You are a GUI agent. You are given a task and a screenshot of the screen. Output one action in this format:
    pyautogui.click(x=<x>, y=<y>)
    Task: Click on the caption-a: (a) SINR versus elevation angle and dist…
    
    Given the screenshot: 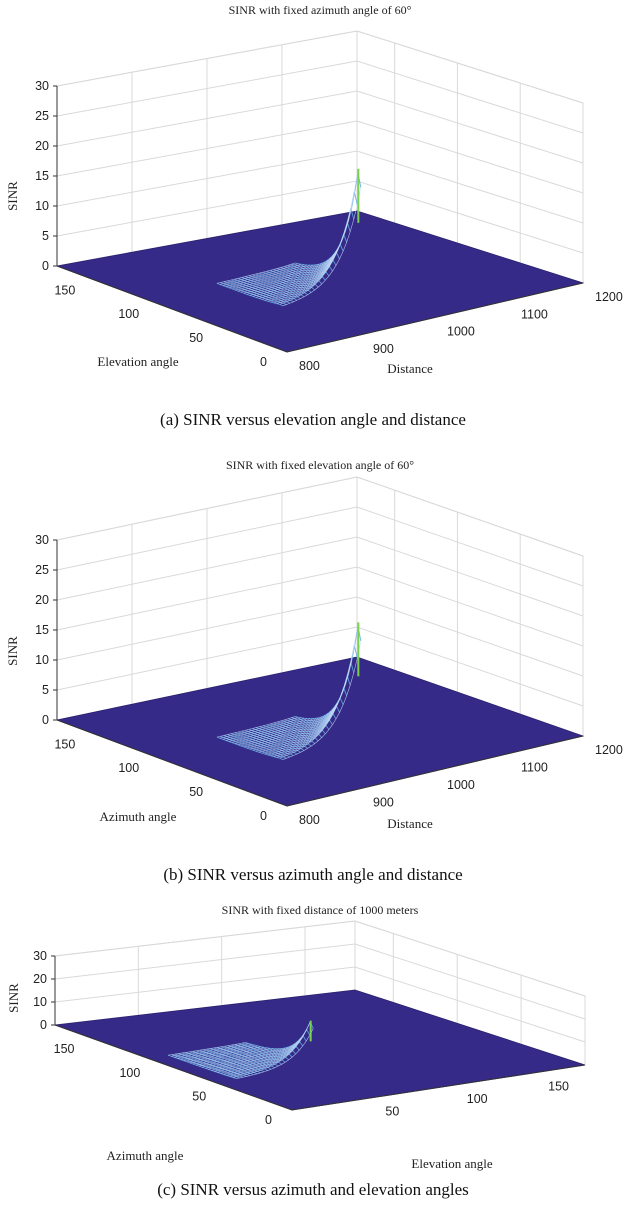 What is the action you would take?
    pyautogui.click(x=313, y=419)
    